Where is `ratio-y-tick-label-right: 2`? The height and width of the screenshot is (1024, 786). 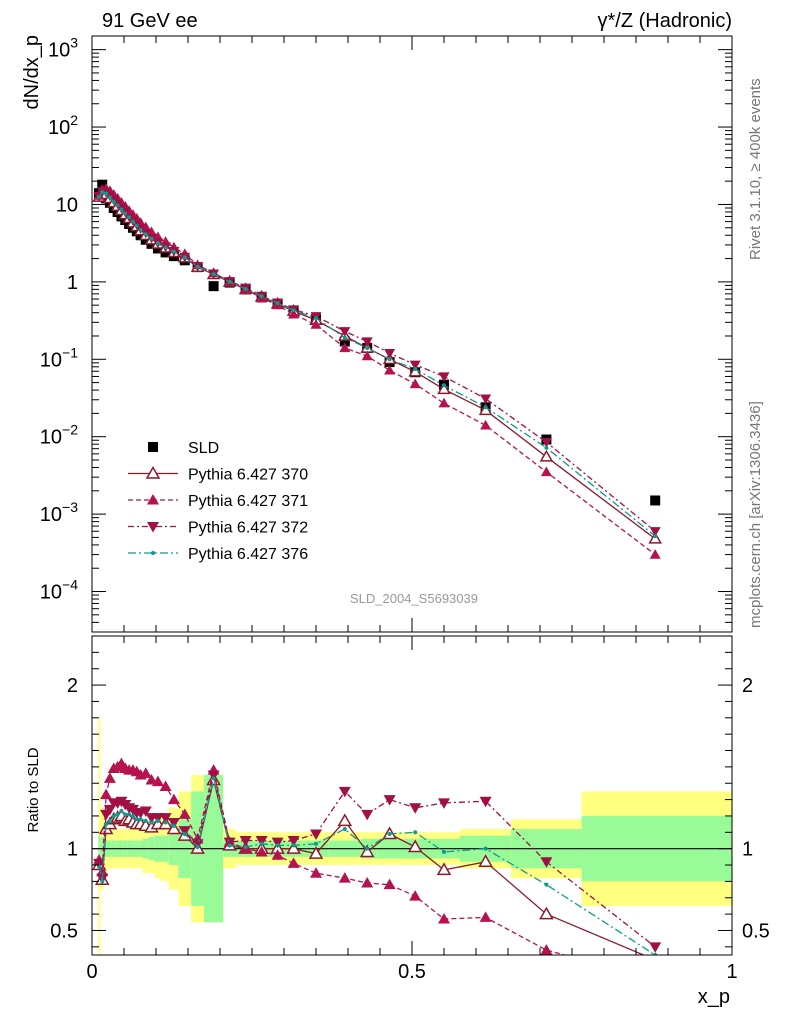
ratio-y-tick-label-right: 2 is located at coordinates (747, 686).